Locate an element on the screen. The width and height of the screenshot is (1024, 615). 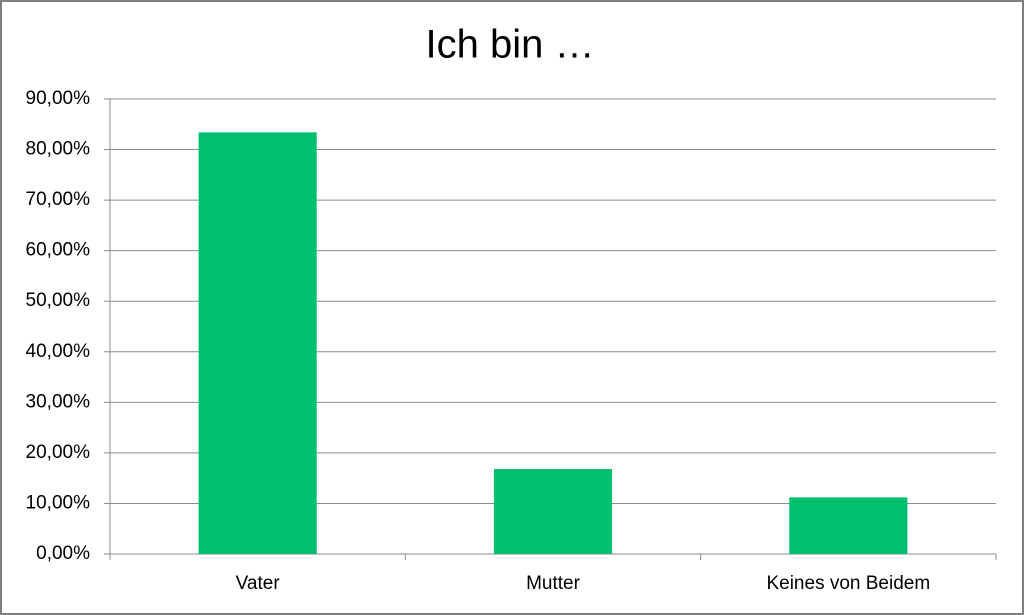
y-tick-label: 60,00% is located at coordinates (58, 250).